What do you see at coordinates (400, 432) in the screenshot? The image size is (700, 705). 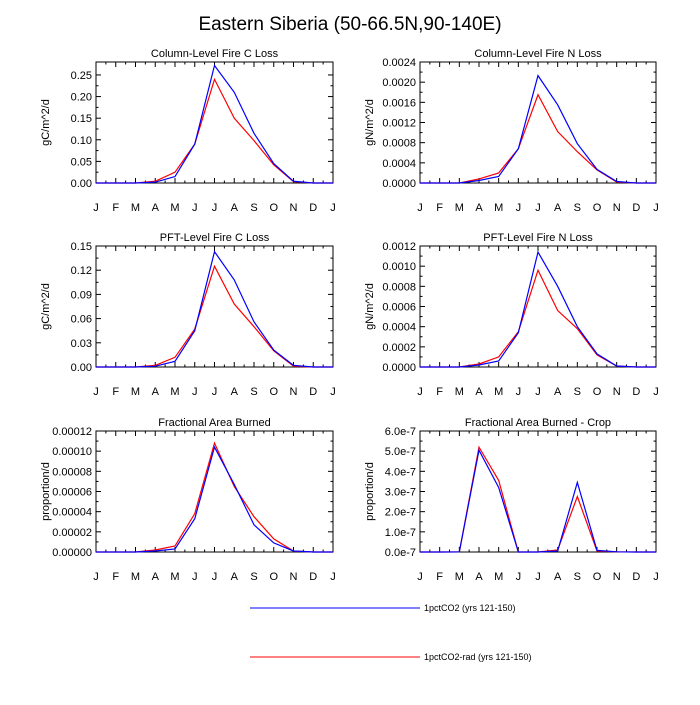 I see `y-tick-label: 6.0e-7` at bounding box center [400, 432].